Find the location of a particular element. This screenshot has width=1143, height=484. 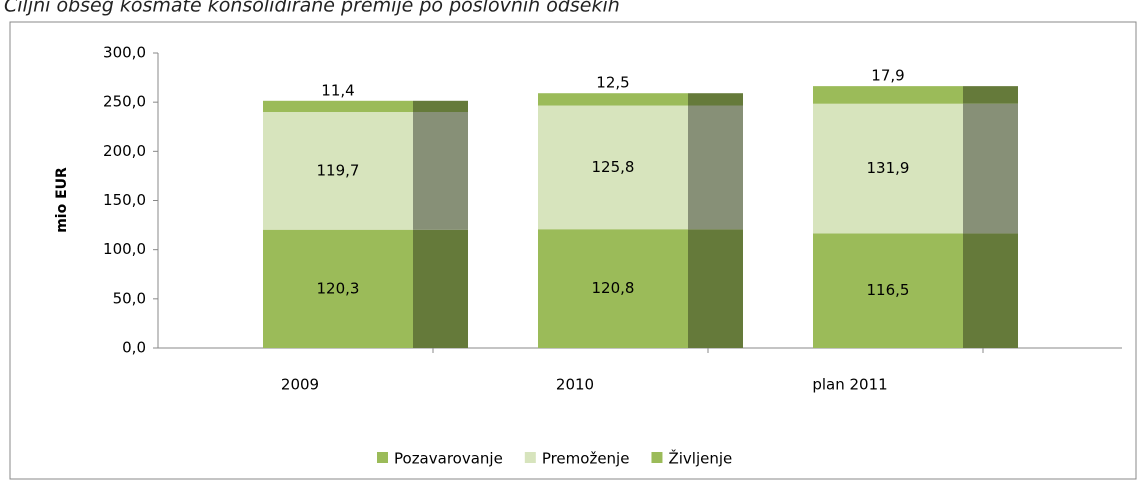

data-label: 17,9 is located at coordinates (887, 76).